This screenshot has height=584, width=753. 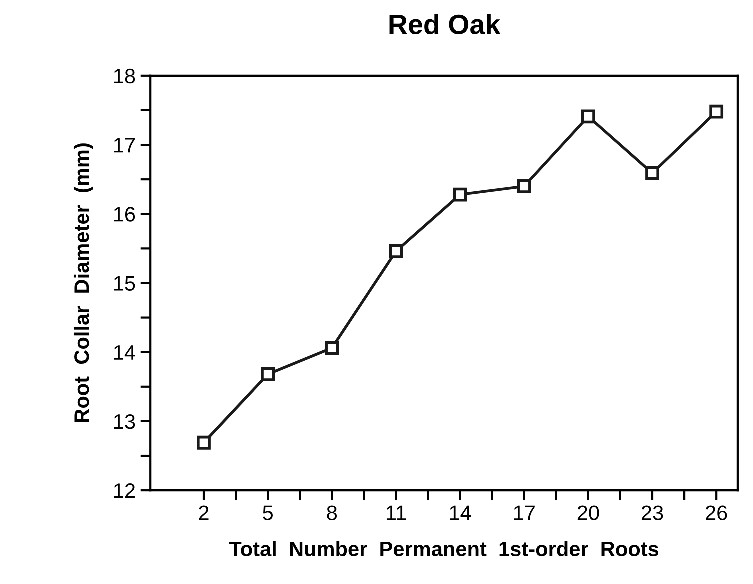 I want to click on y-tick-label: 15, so click(x=125, y=283).